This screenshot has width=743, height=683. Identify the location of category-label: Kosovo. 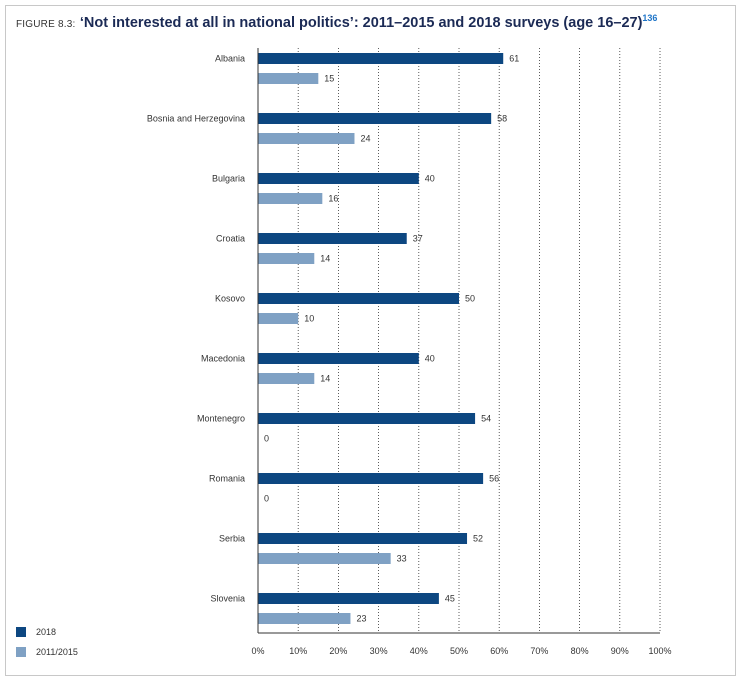
(230, 299).